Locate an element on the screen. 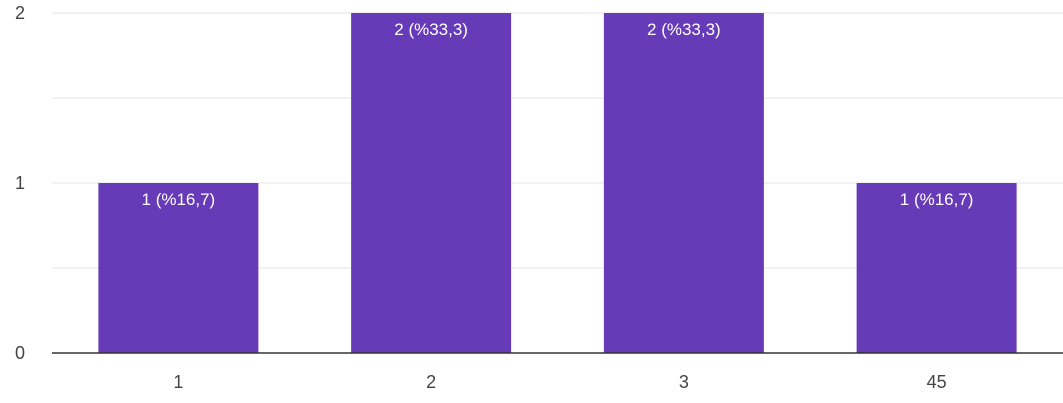 The image size is (1063, 403). y-tick-label: 0 is located at coordinates (20, 353).